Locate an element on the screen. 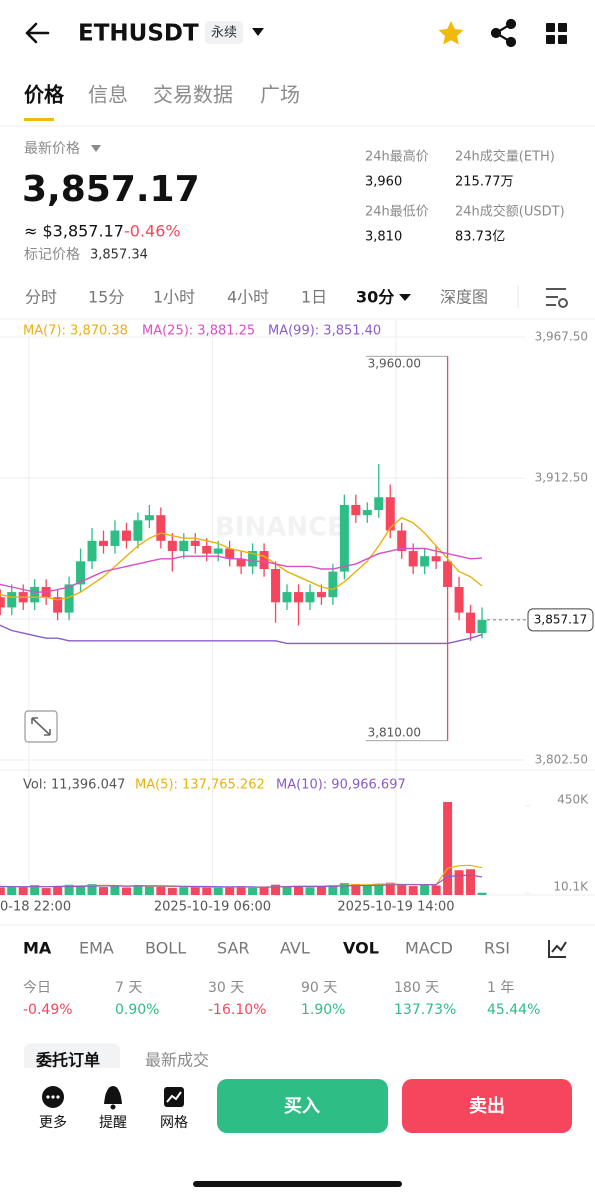 The image size is (595, 1200). back-button is located at coordinates (37, 33).